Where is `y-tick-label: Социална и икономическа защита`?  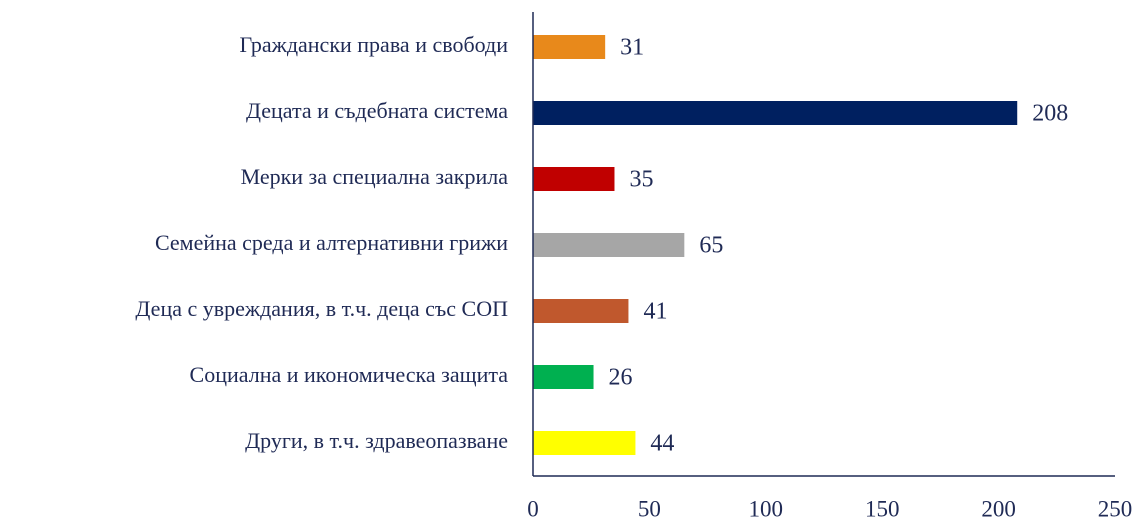 y-tick-label: Социална и икономическа защита is located at coordinates (349, 374).